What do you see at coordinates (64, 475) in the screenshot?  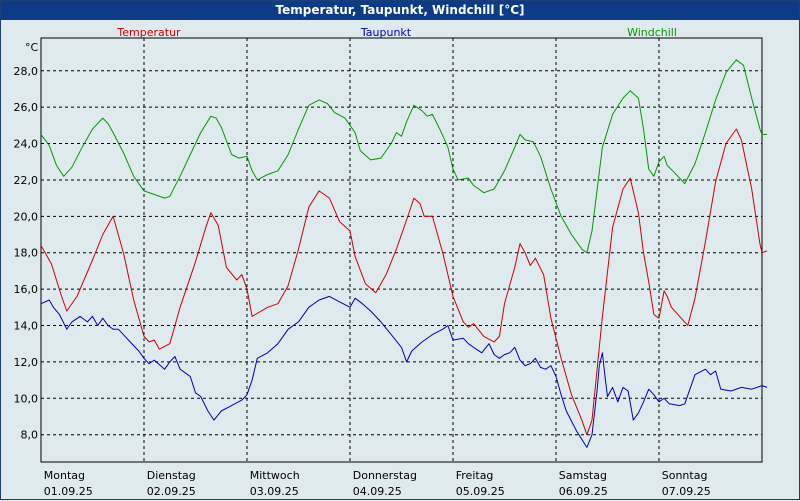 I see `x-day-name: Montag` at bounding box center [64, 475].